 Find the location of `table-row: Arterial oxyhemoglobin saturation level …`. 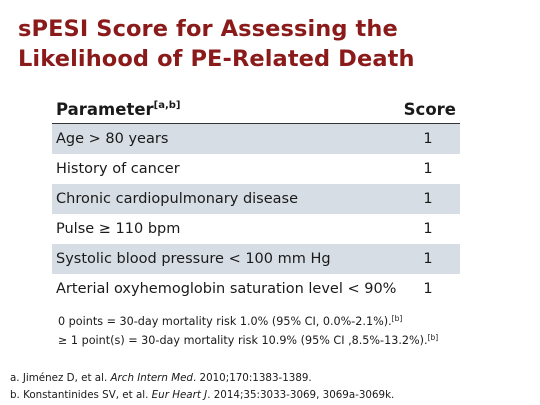

table-row: Arterial oxyhemoglobin saturation level … is located at coordinates (256, 289).